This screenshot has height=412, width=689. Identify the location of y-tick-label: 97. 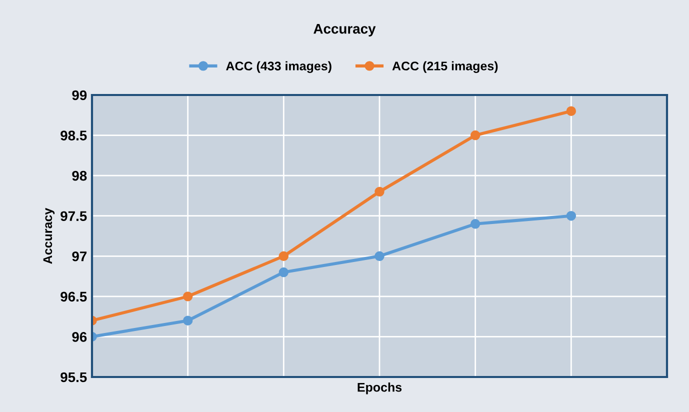
(79, 256).